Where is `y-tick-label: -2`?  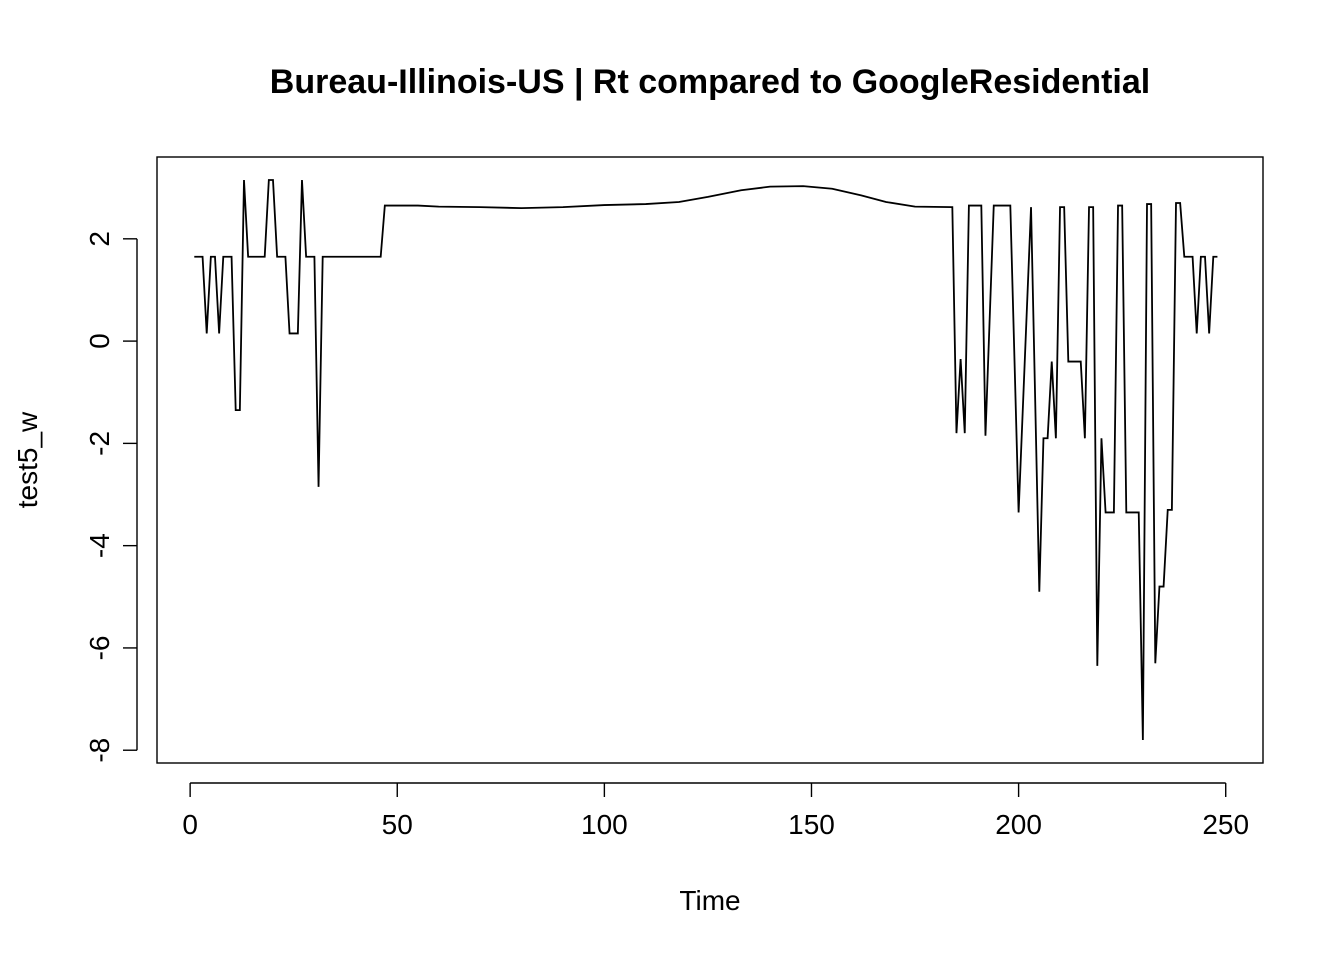 y-tick-label: -2 is located at coordinates (99, 443).